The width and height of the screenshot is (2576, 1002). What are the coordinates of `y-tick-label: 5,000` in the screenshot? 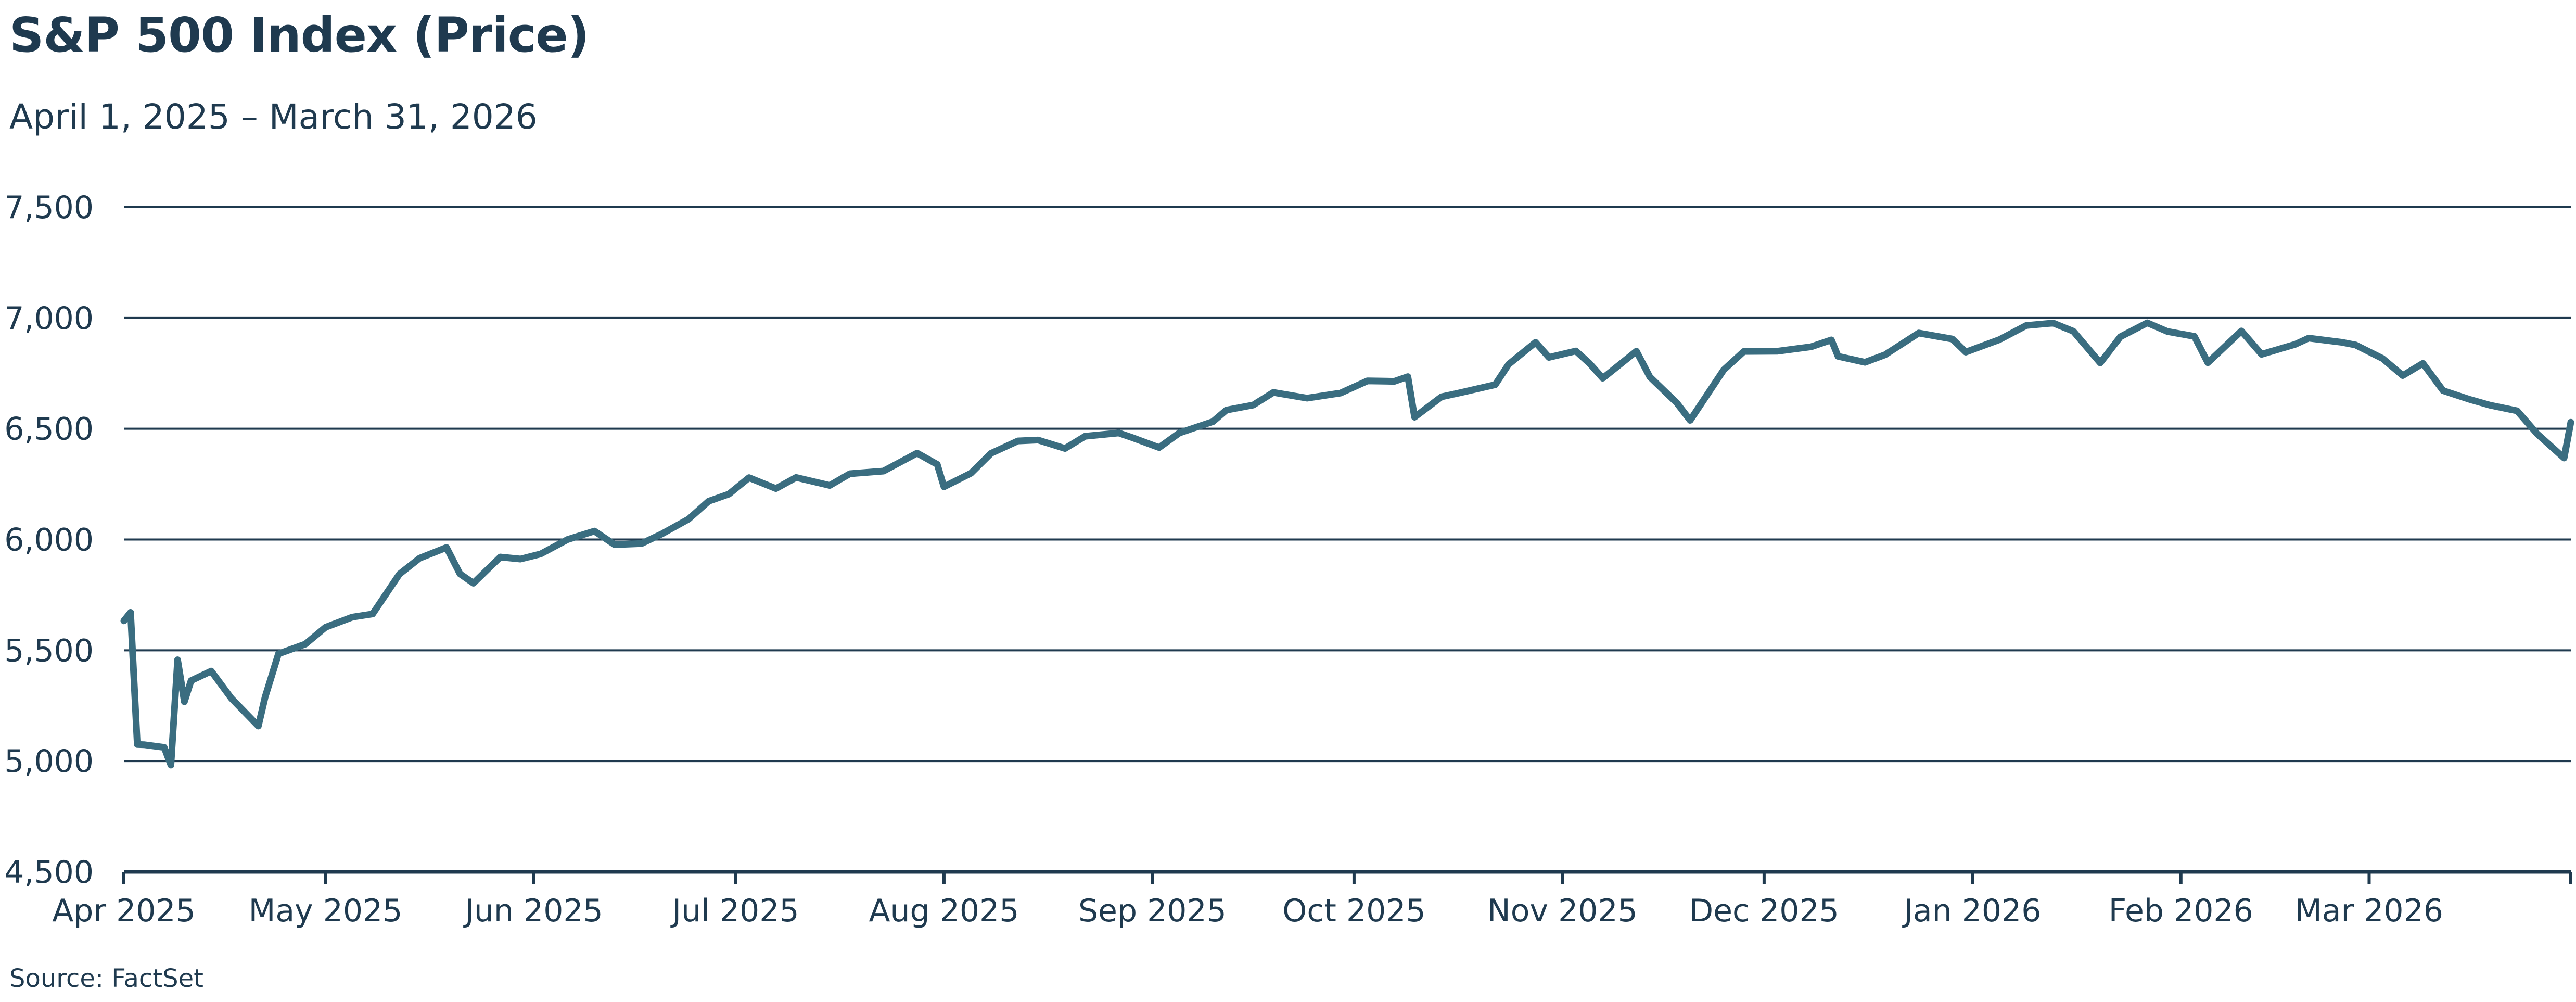 It's located at (49, 761).